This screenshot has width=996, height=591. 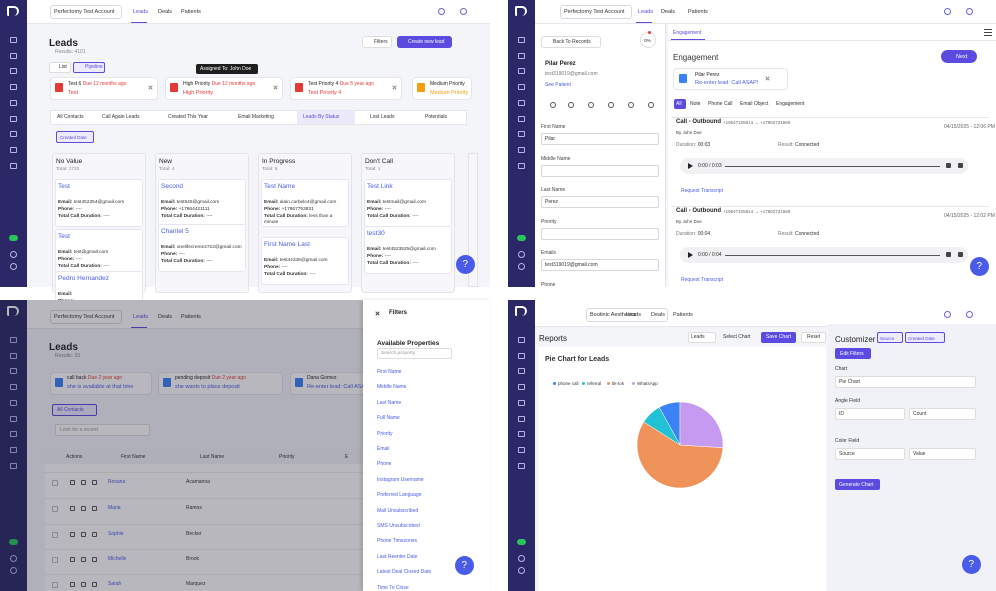 What do you see at coordinates (702, 280) in the screenshot?
I see `transcript-link: Request Transcript` at bounding box center [702, 280].